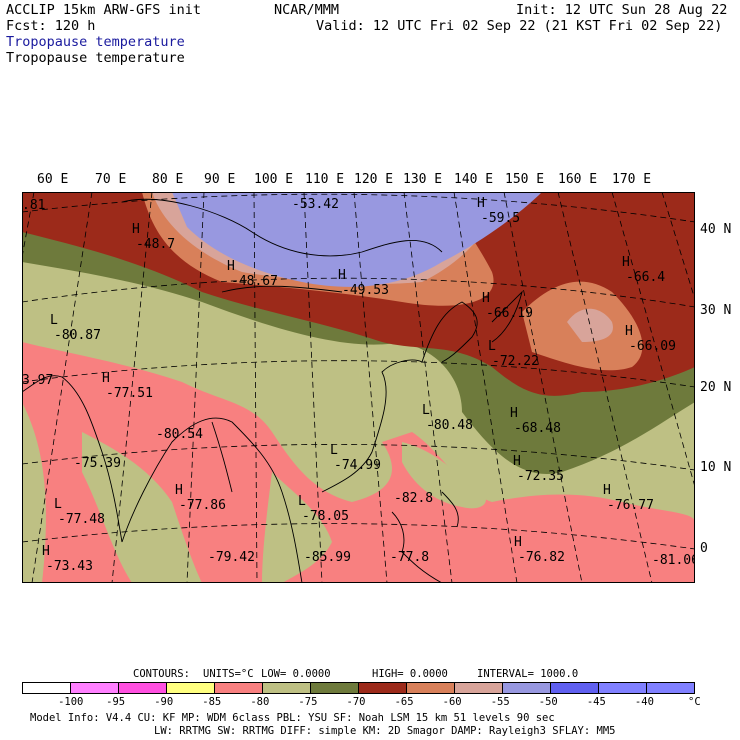  What do you see at coordinates (548, 702) in the screenshot?
I see `color-scale-tick: -50` at bounding box center [548, 702].